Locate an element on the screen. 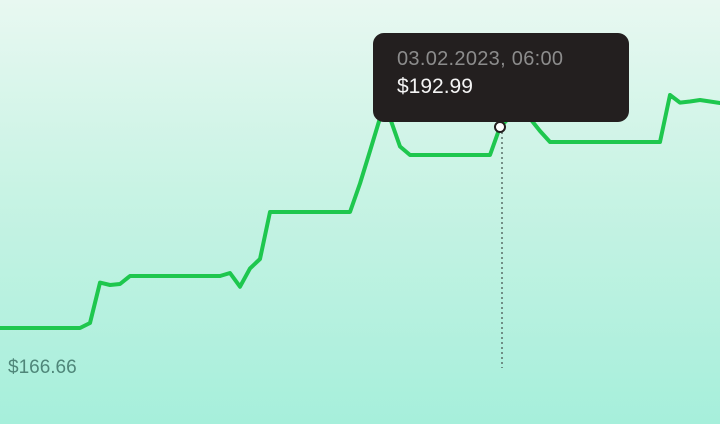 The height and width of the screenshot is (424, 720). hover-point-marker is located at coordinates (500, 127).